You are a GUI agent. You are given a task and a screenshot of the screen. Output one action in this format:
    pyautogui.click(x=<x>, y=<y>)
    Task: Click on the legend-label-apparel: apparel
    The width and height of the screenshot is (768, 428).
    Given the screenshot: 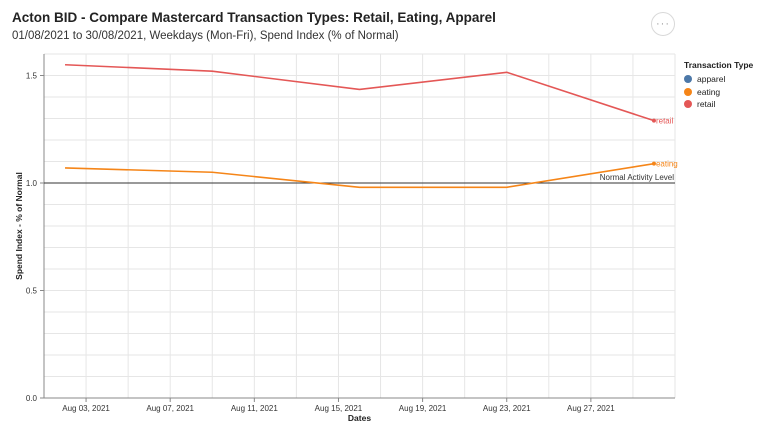 What is the action you would take?
    pyautogui.click(x=711, y=79)
    